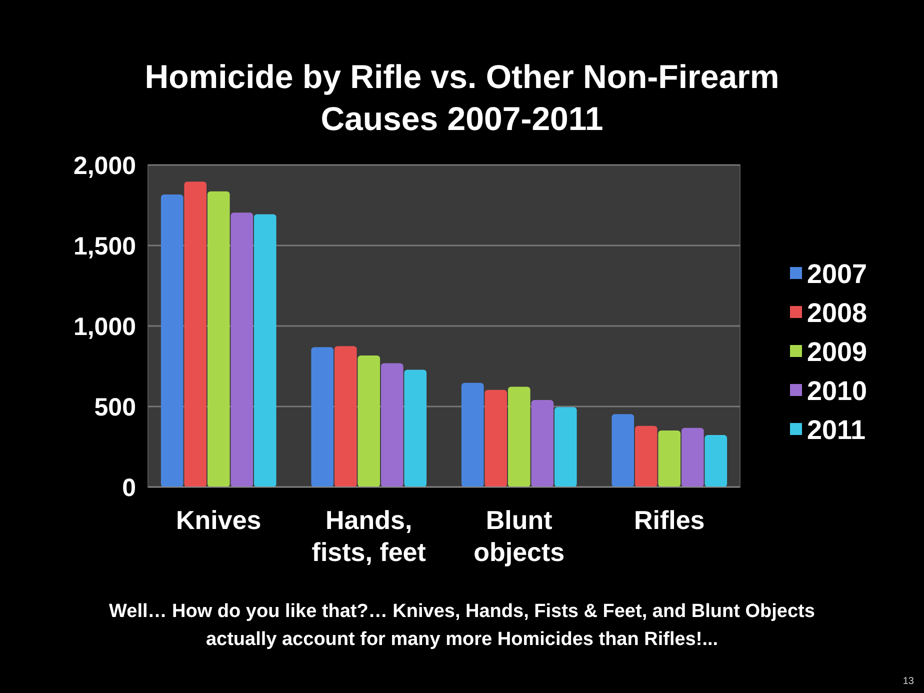 The width and height of the screenshot is (924, 693). I want to click on y-tick-label: 1,000, so click(104, 326).